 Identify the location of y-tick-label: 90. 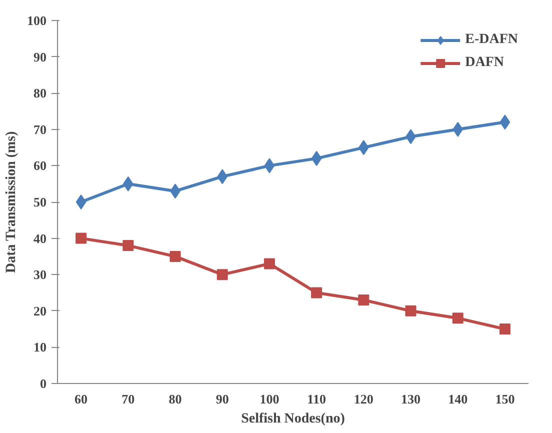
(40, 56).